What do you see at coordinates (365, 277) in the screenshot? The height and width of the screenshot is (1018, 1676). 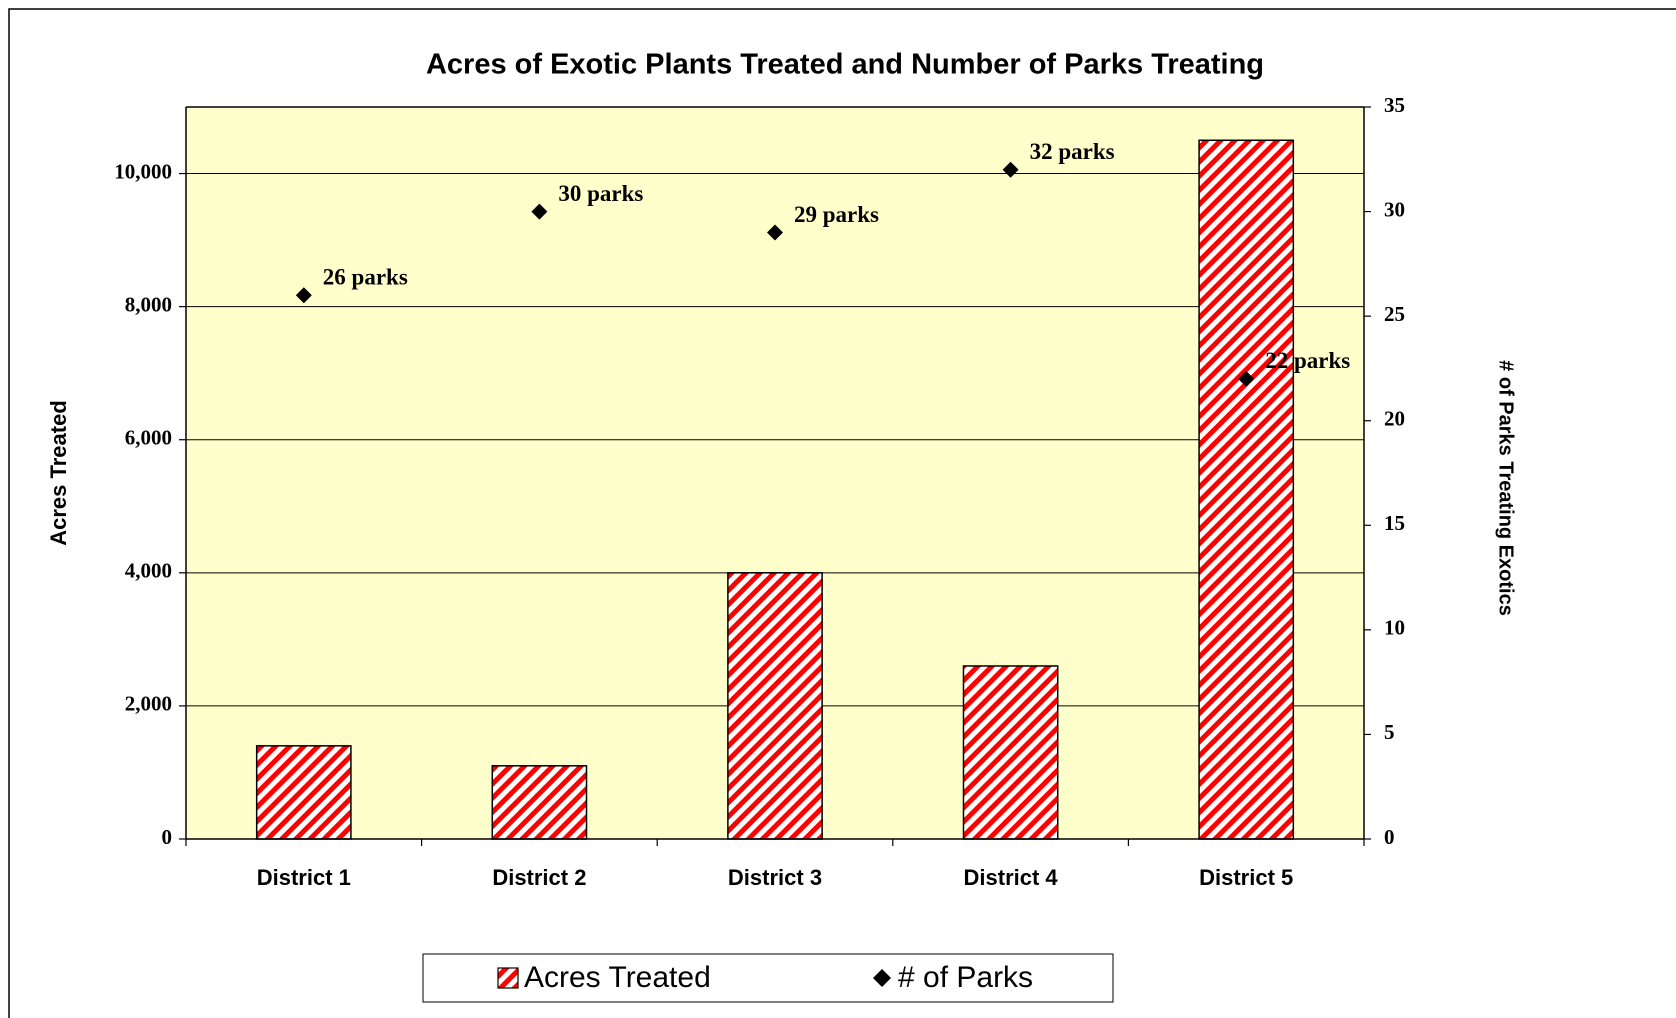 I see `data-label: 26 parks` at bounding box center [365, 277].